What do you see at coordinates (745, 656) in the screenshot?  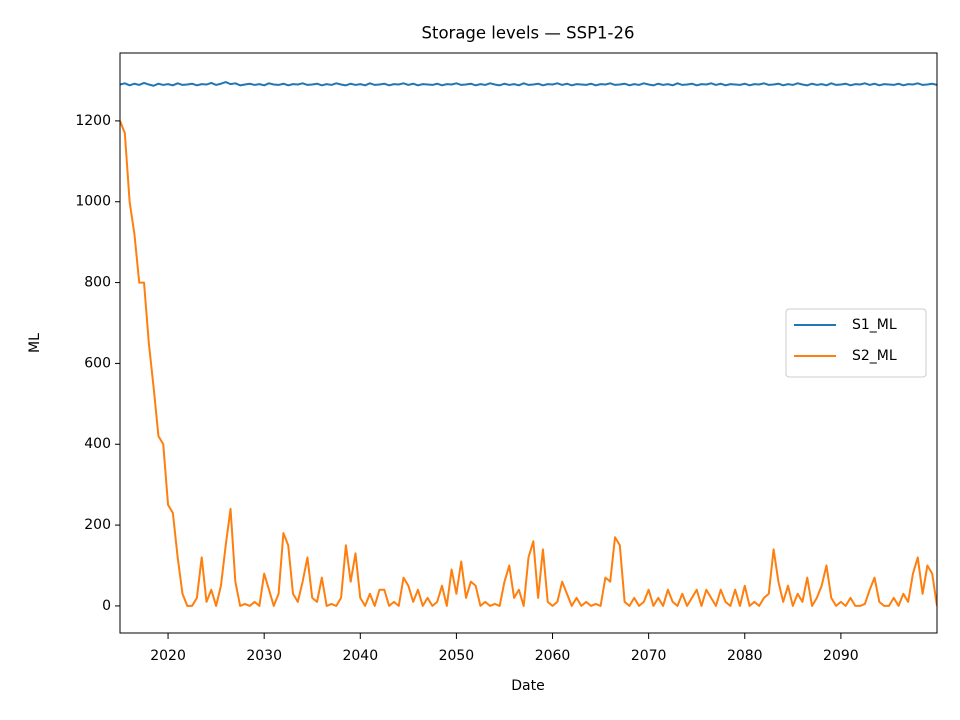 I see `x-tick-label: 2080` at bounding box center [745, 656].